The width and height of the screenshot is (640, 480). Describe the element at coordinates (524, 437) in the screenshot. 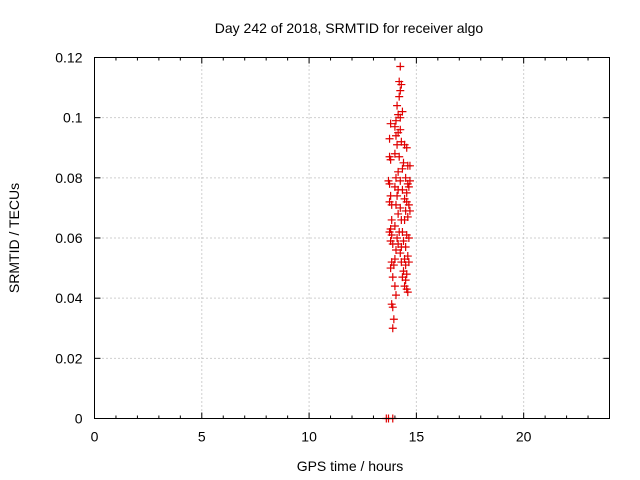

I see `x-tick-label: 20` at that location.